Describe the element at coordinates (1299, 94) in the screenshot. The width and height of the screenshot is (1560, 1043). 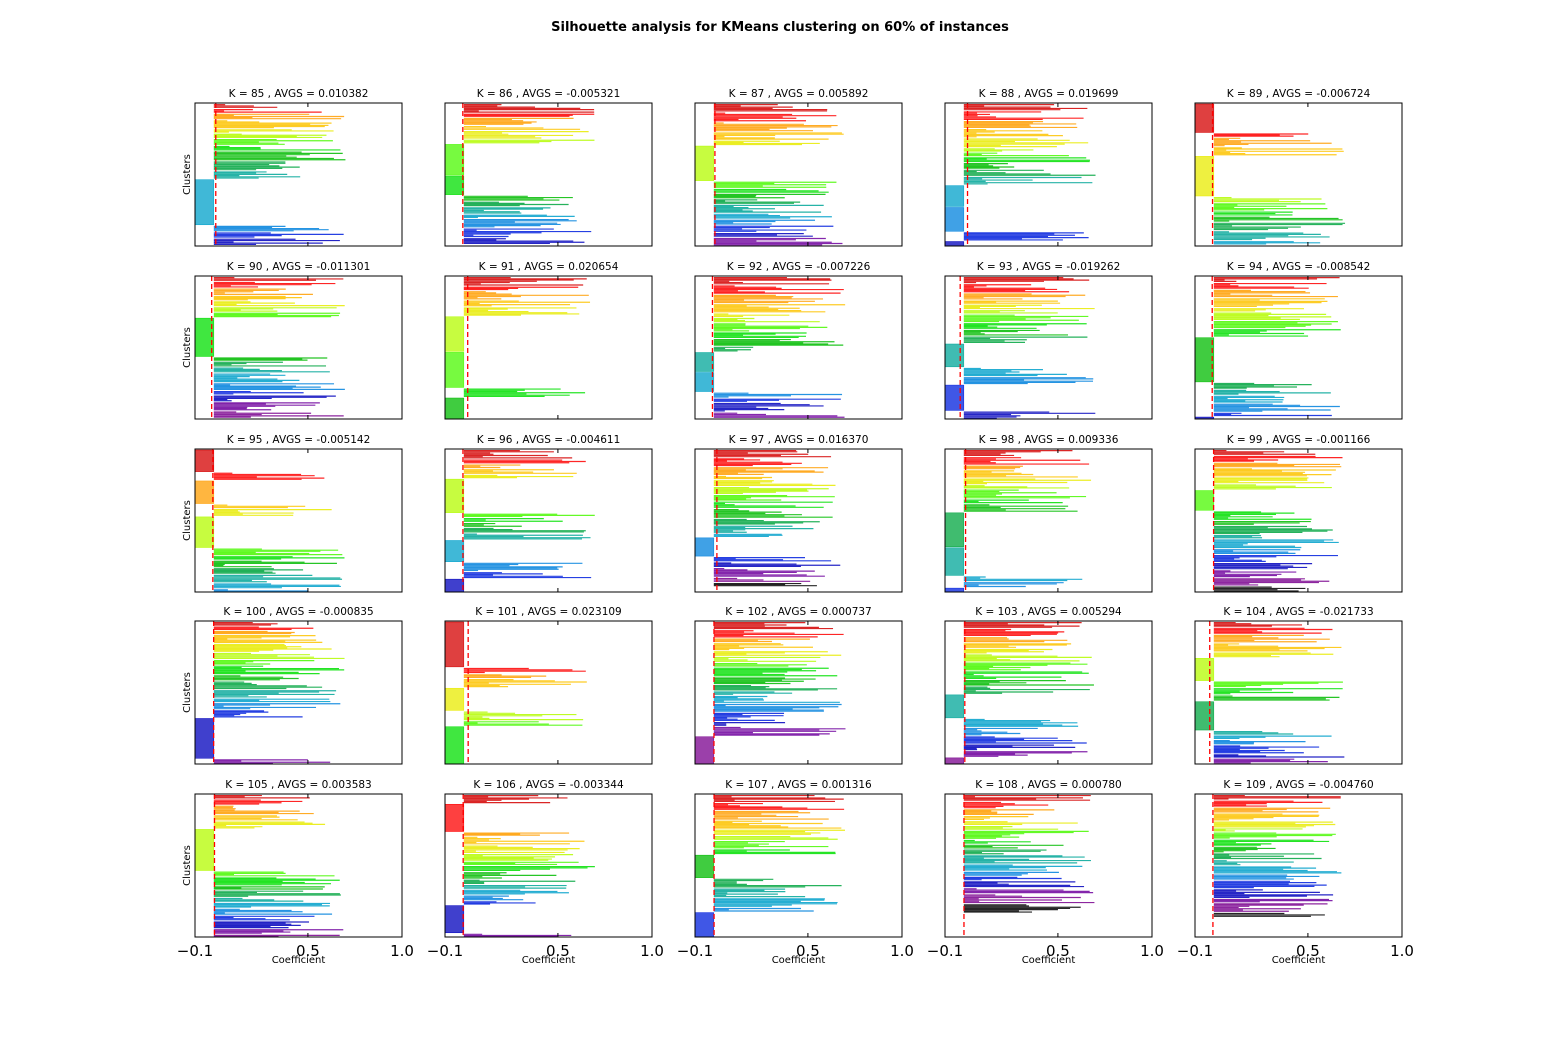
I see `panel-title: K = 89 , AVGS = -0.006724` at that location.